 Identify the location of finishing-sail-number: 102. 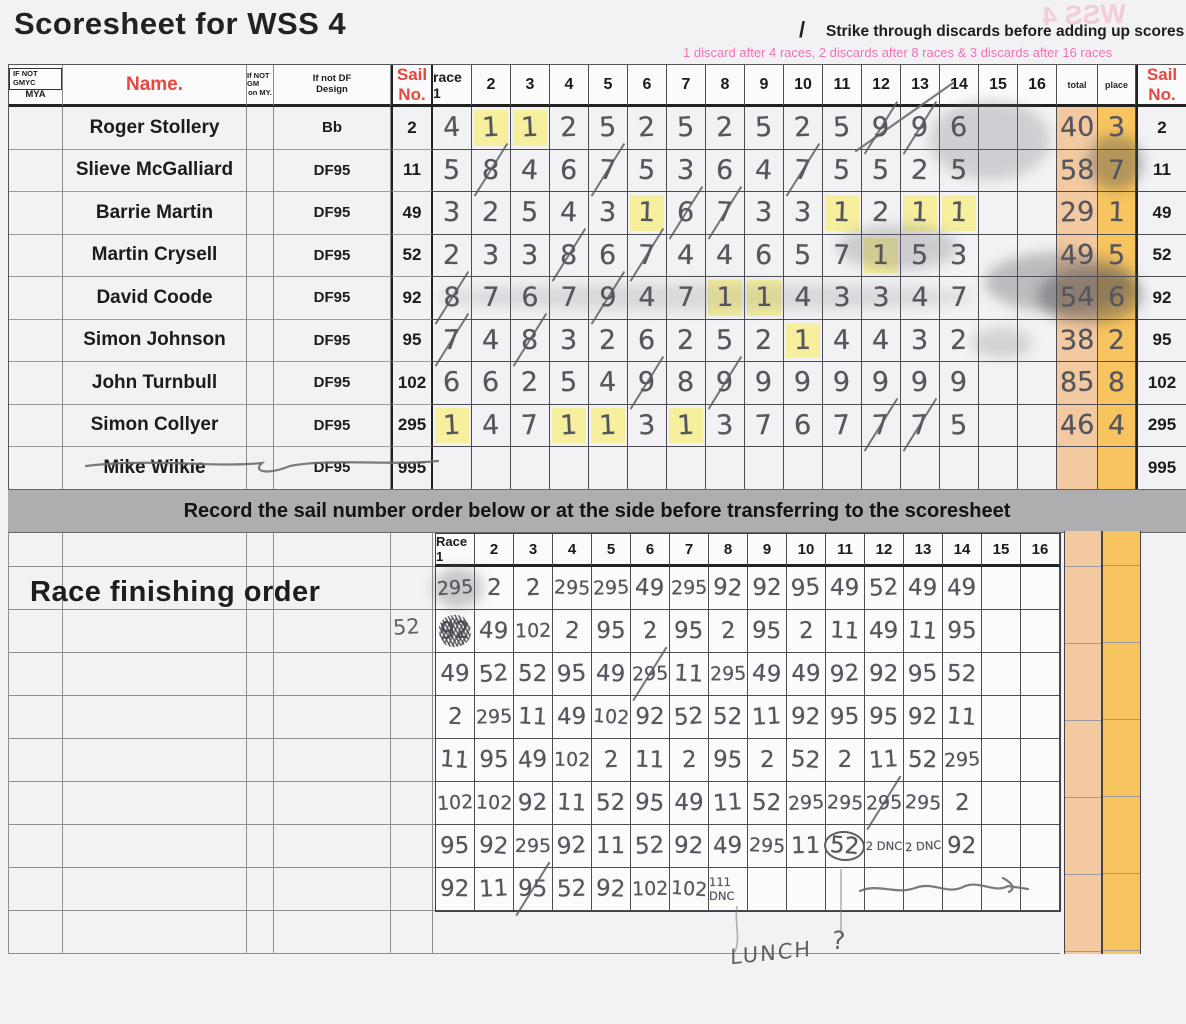
(611, 717).